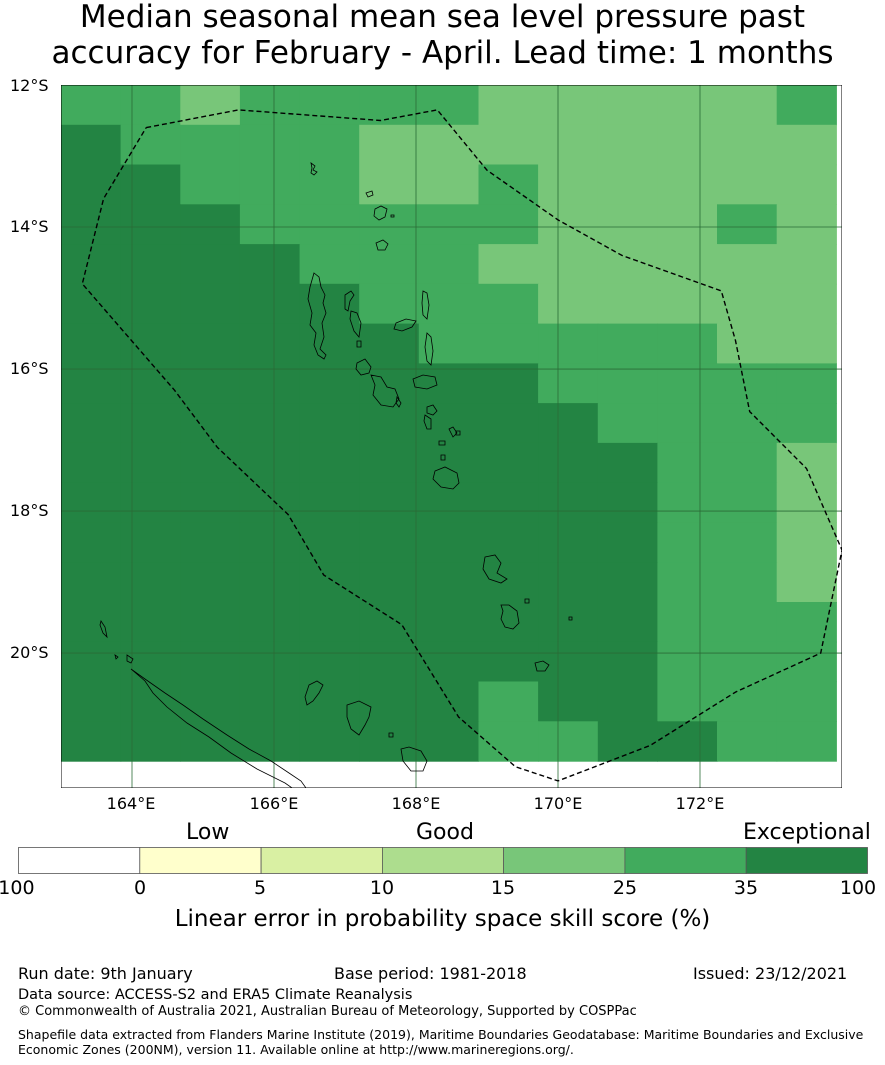 The width and height of the screenshot is (885, 1065). Describe the element at coordinates (29, 368) in the screenshot. I see `lat-label: 16°S` at that location.